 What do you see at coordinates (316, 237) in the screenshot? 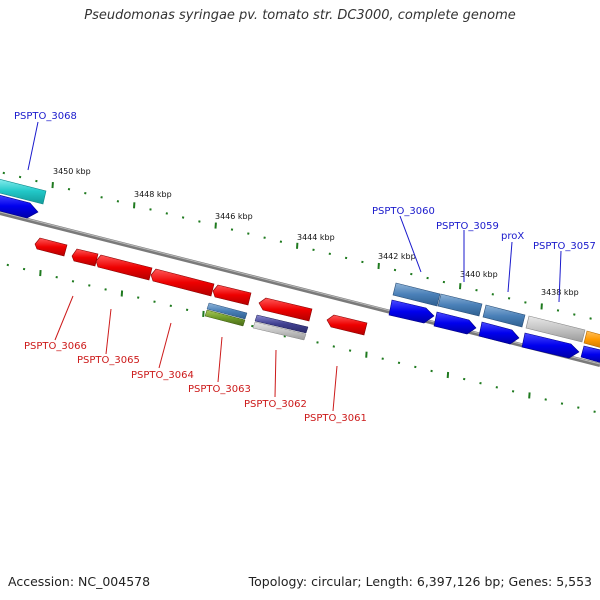
I see `kbp-label: 3444 kbp` at bounding box center [316, 237].